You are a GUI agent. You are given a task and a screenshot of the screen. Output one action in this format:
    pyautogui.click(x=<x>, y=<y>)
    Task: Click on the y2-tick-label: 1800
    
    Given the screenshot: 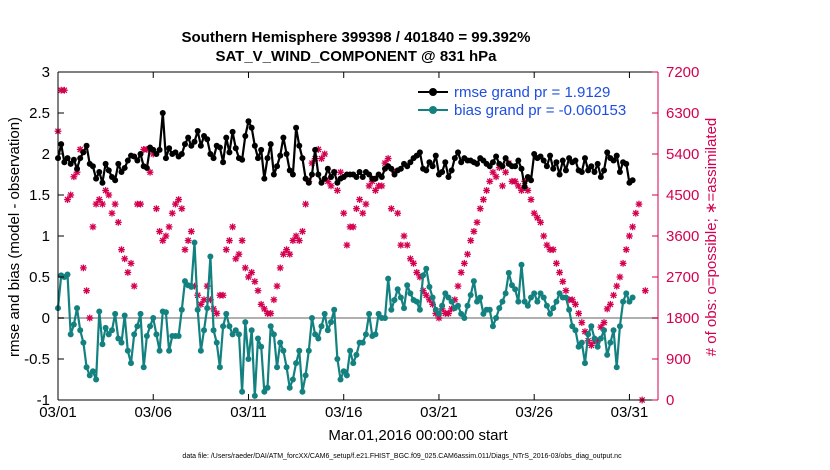 What is the action you would take?
    pyautogui.click(x=682, y=318)
    